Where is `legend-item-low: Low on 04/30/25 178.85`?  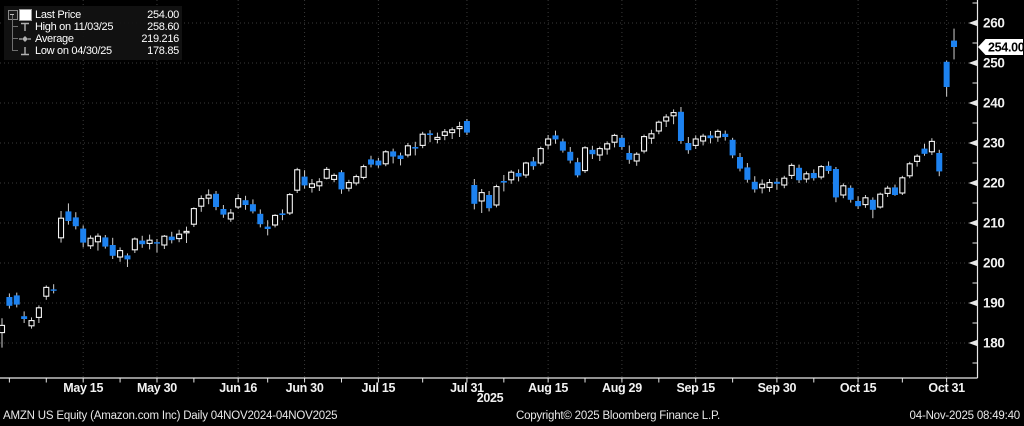 legend-item-low: Low on 04/30/25 178.85 is located at coordinates (93, 48).